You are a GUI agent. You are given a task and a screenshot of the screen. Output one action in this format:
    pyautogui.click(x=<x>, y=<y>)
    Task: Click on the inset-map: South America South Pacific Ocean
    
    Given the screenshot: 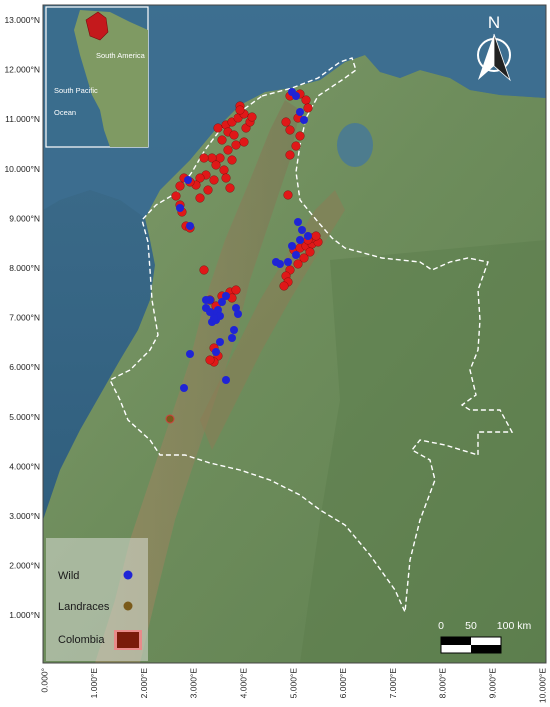 What is the action you would take?
    pyautogui.click(x=97, y=77)
    